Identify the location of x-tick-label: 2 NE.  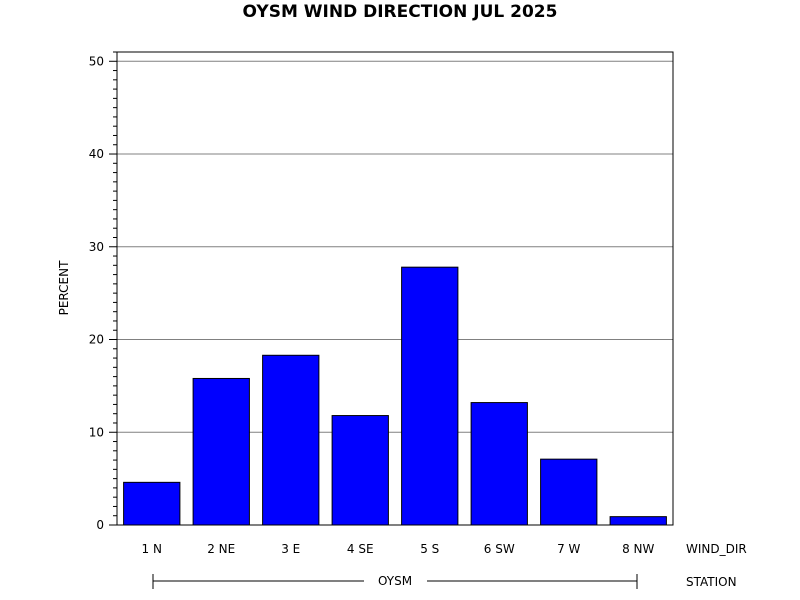
(221, 549).